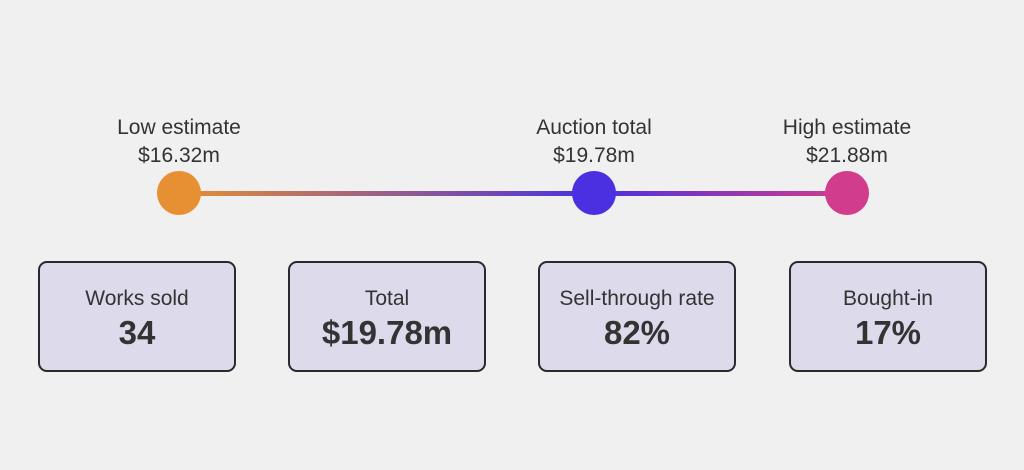  Describe the element at coordinates (888, 332) in the screenshot. I see `bought-in-value: 17%` at that location.